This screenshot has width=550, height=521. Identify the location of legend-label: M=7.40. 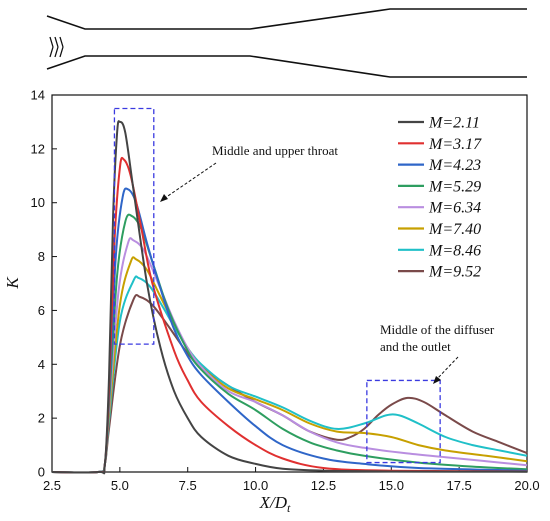
(454, 229).